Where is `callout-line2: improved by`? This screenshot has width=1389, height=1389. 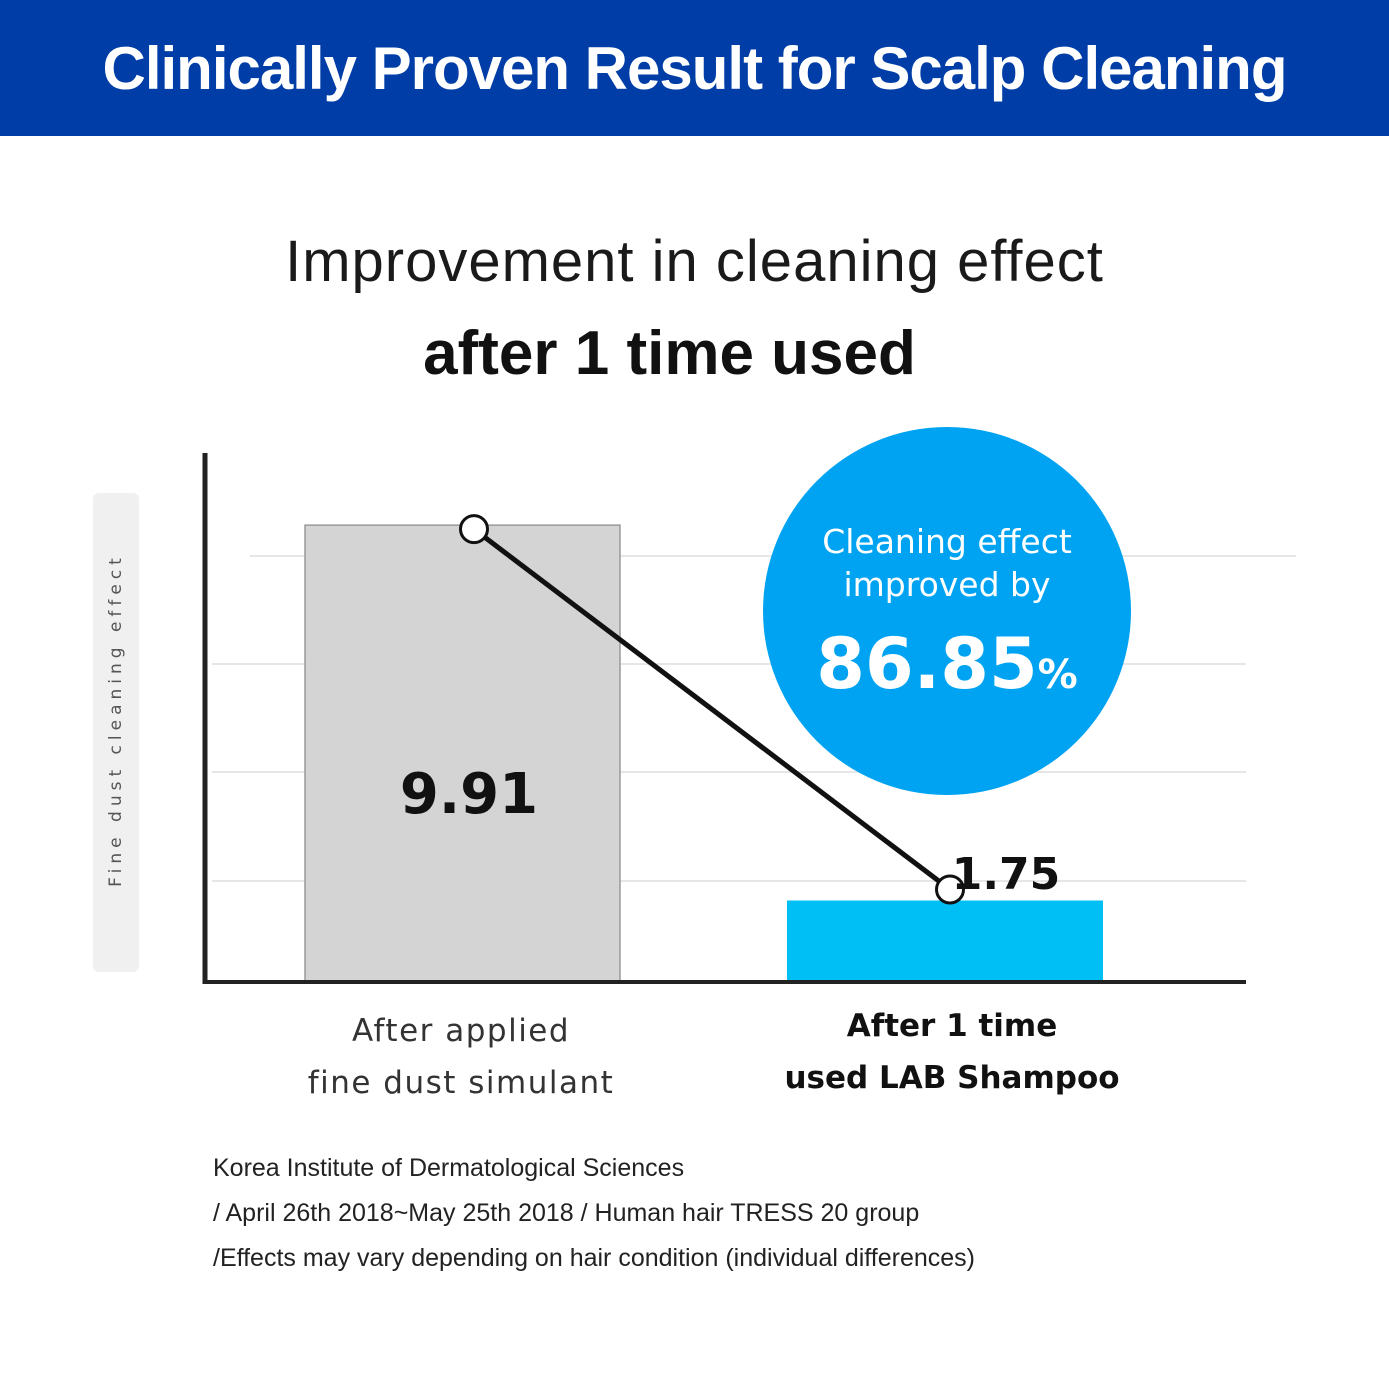 callout-line2: improved by is located at coordinates (947, 584).